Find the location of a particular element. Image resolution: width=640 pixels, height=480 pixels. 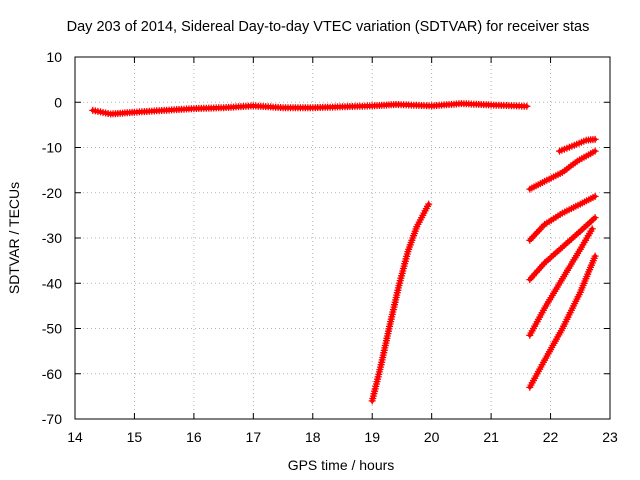

y-tick-label: 10 is located at coordinates (54, 57).